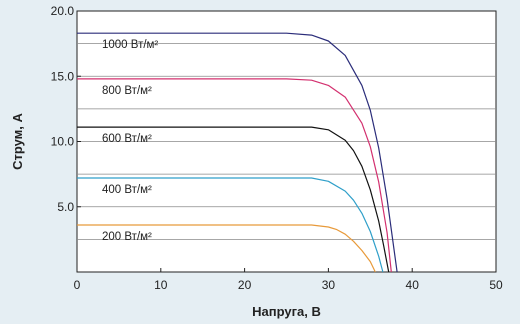 The image size is (520, 324). Describe the element at coordinates (127, 139) in the screenshot. I see `series-label: 600 Вт/м²` at that location.